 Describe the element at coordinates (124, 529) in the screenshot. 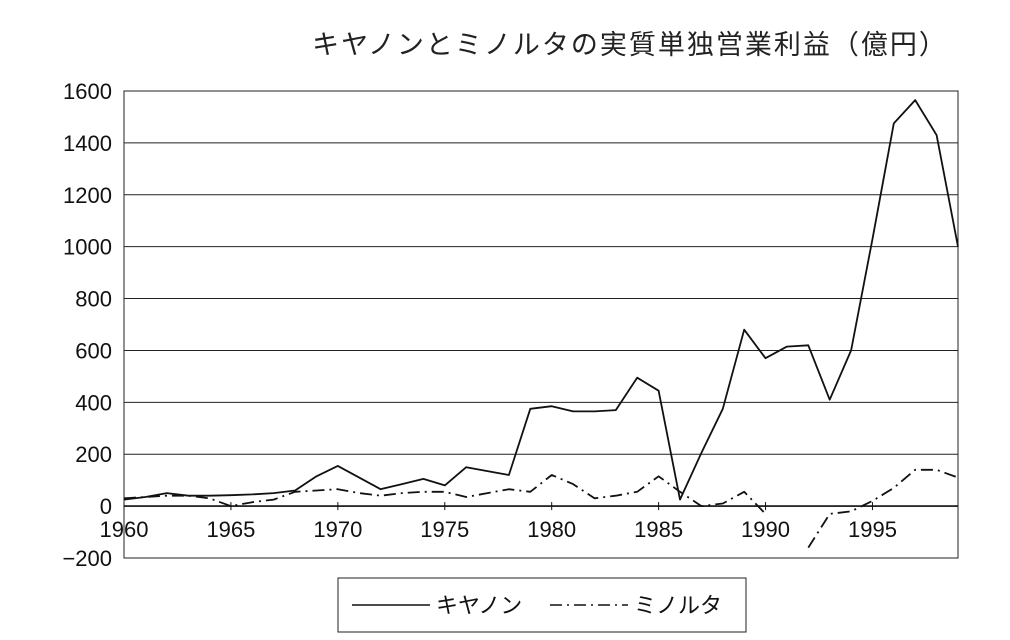

I see `x-tick-label-1960: 1960` at that location.